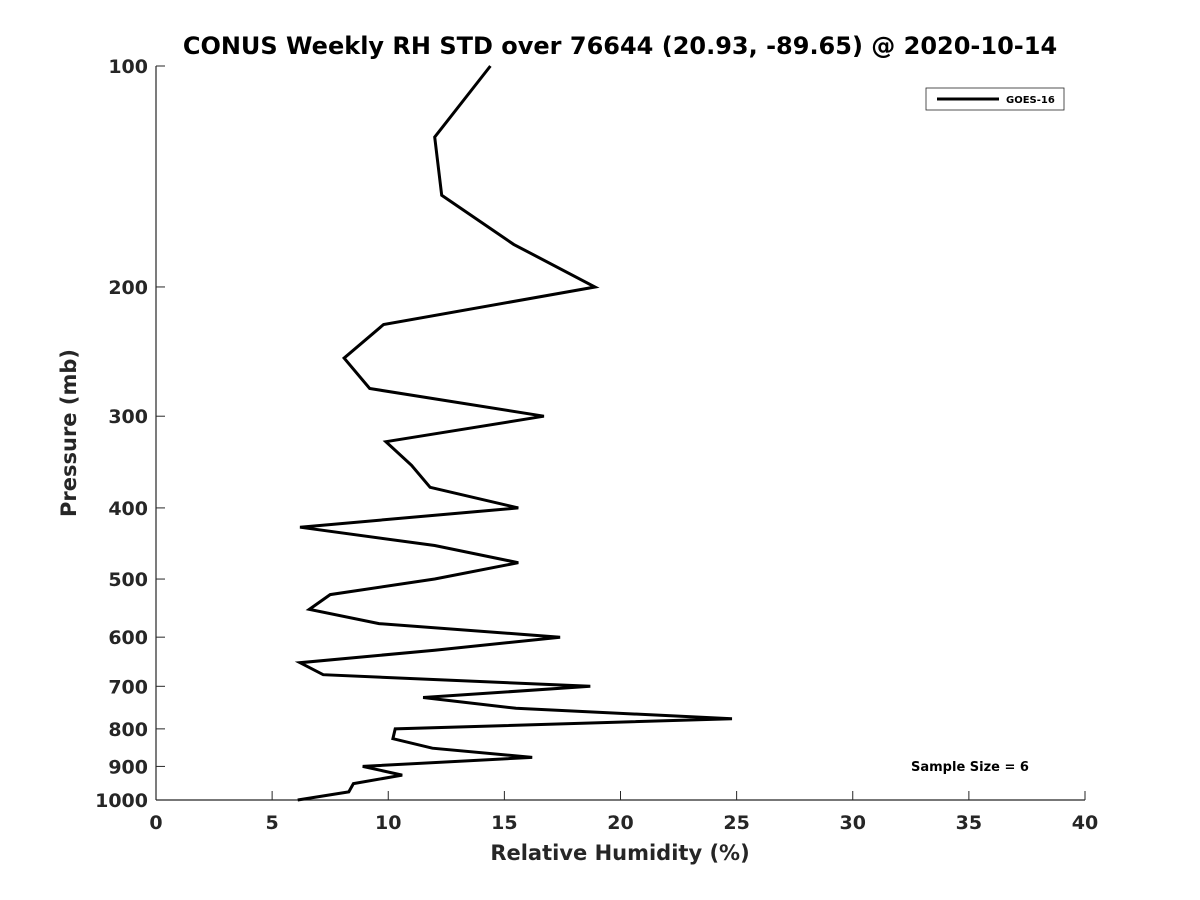 This screenshot has height=900, width=1200. What do you see at coordinates (128, 67) in the screenshot?
I see `y-tick-label: 100` at bounding box center [128, 67].